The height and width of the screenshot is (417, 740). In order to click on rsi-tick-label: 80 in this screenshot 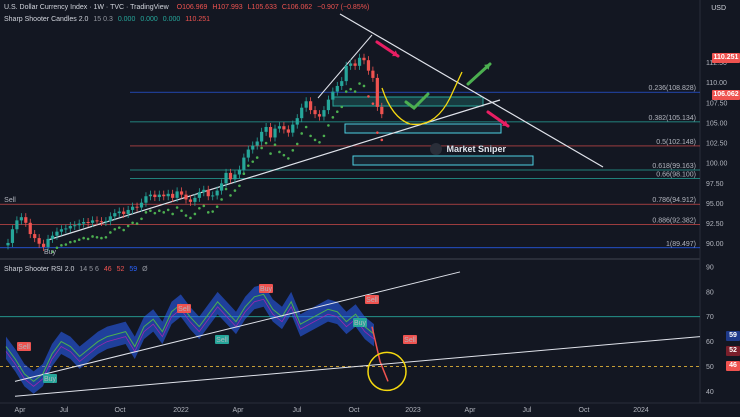, I will do `click(710, 292)`.